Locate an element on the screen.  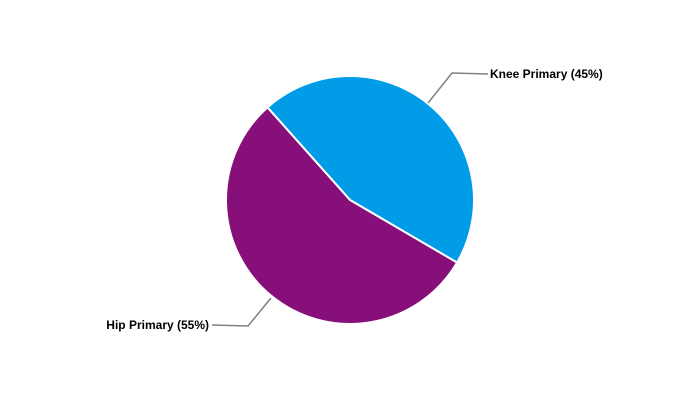
slice-label: Hip Primary (55%) is located at coordinates (157, 325).